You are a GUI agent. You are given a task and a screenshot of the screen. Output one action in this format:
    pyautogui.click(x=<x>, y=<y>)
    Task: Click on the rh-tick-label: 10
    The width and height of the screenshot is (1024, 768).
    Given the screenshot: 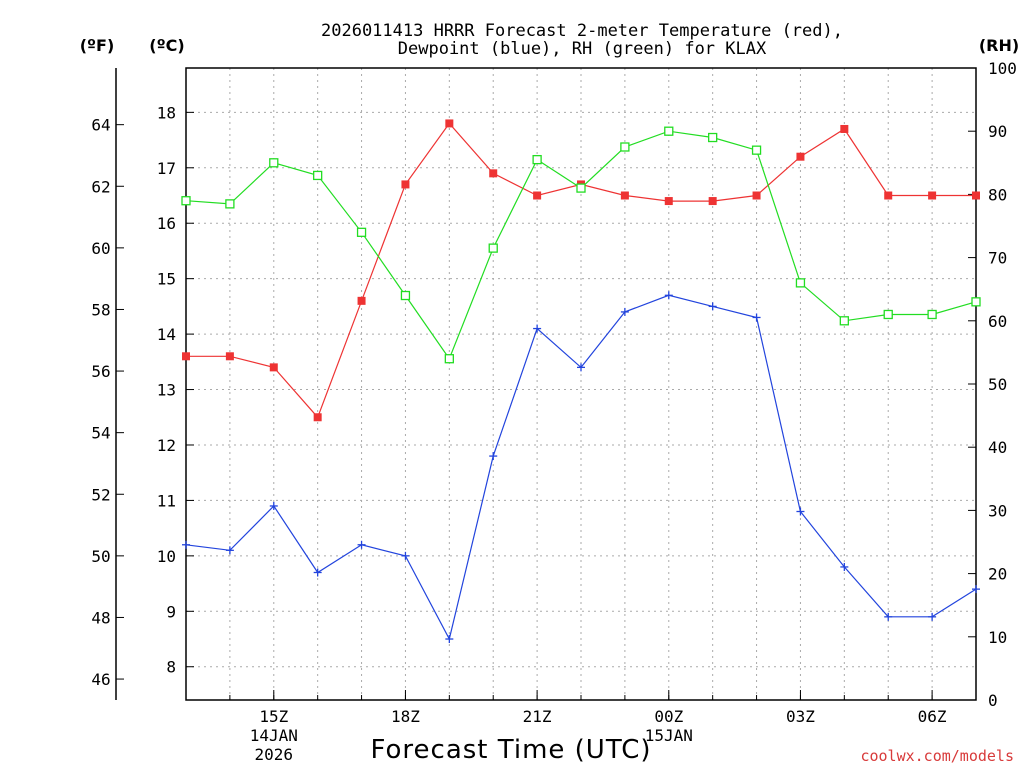 What is the action you would take?
    pyautogui.click(x=997, y=637)
    